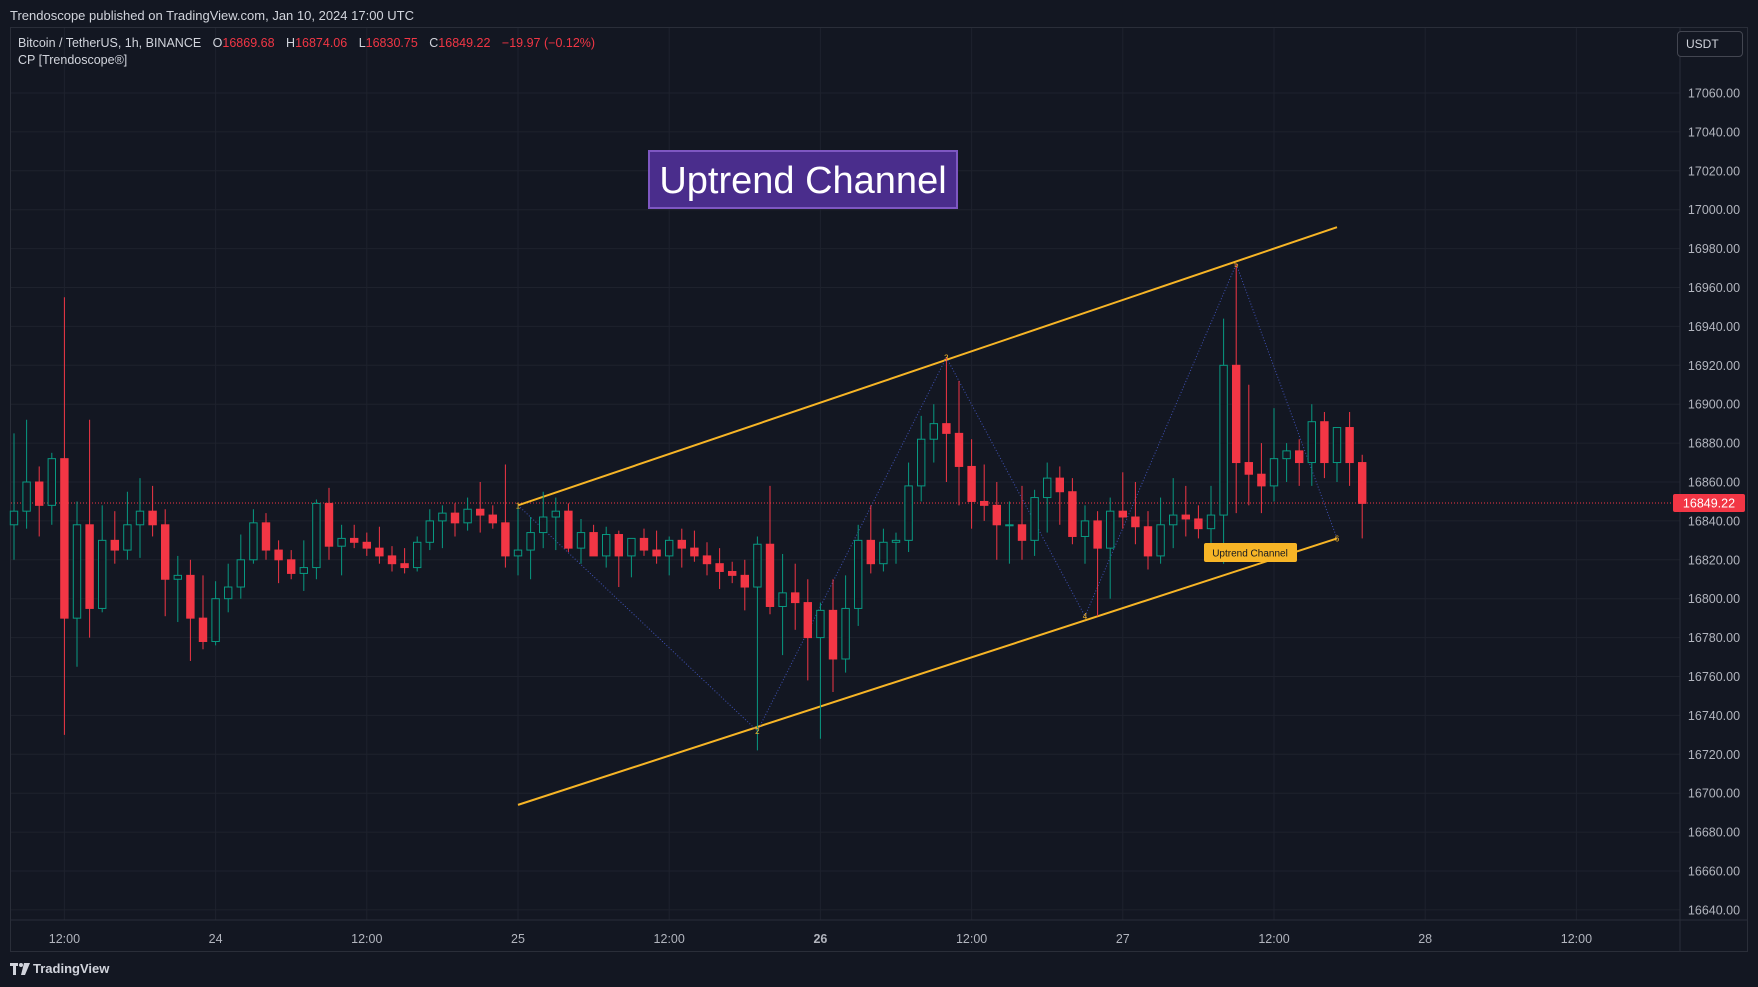 Image resolution: width=1758 pixels, height=987 pixels. What do you see at coordinates (1714, 405) in the screenshot?
I see `y-tick-label: 16900.00` at bounding box center [1714, 405].